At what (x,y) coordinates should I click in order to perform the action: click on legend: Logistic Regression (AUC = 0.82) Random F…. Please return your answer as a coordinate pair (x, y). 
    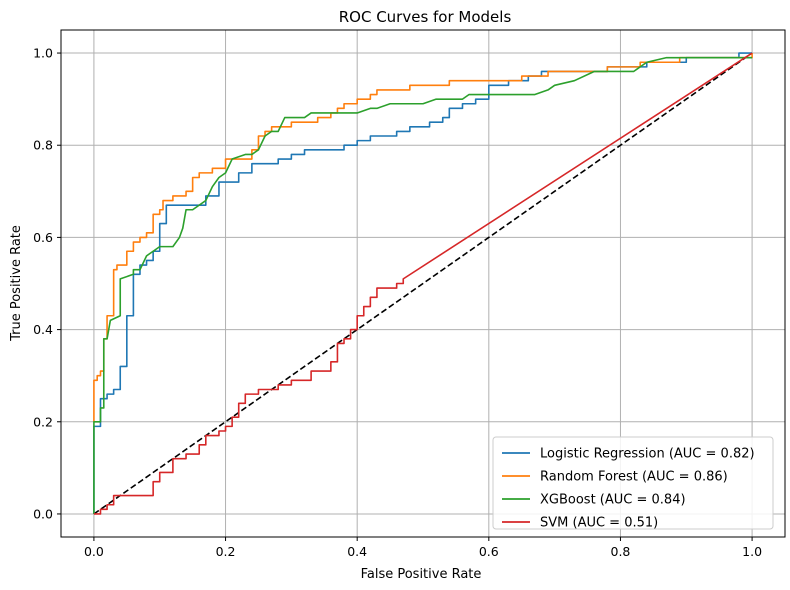
    Looking at the image, I should click on (633, 483).